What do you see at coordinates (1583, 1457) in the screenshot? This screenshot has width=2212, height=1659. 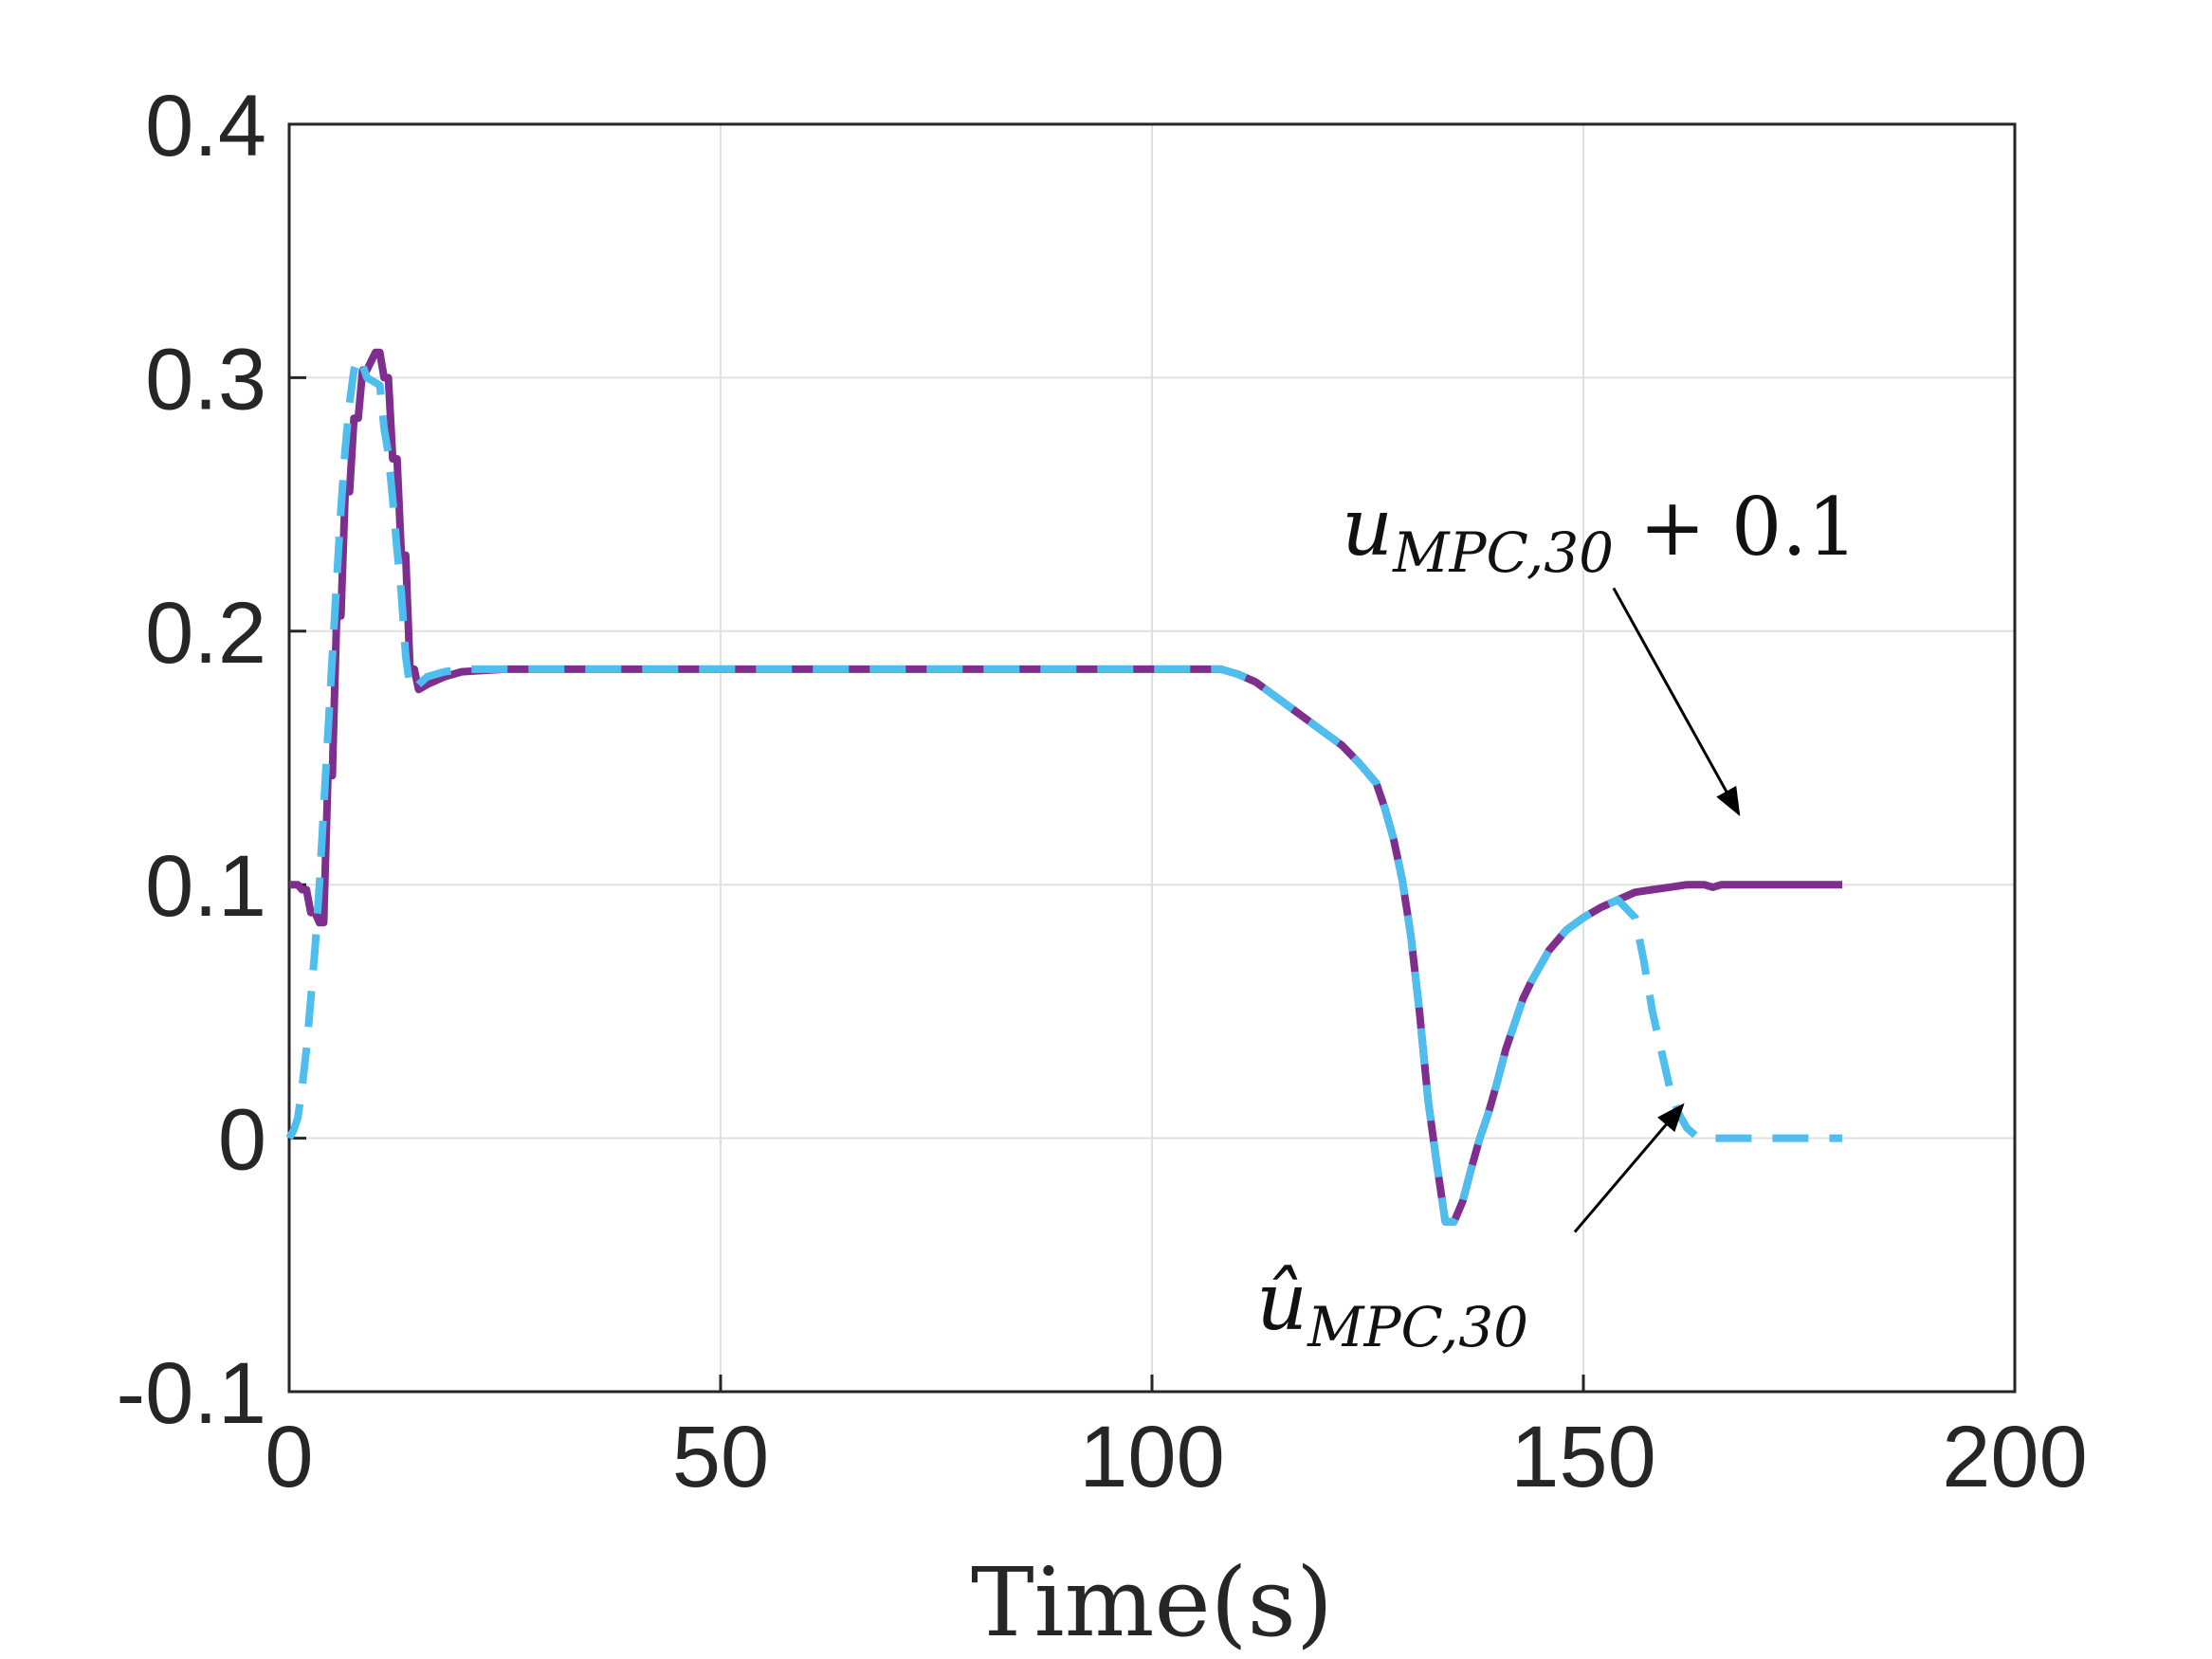 I see `x-tick-label: 150` at bounding box center [1583, 1457].